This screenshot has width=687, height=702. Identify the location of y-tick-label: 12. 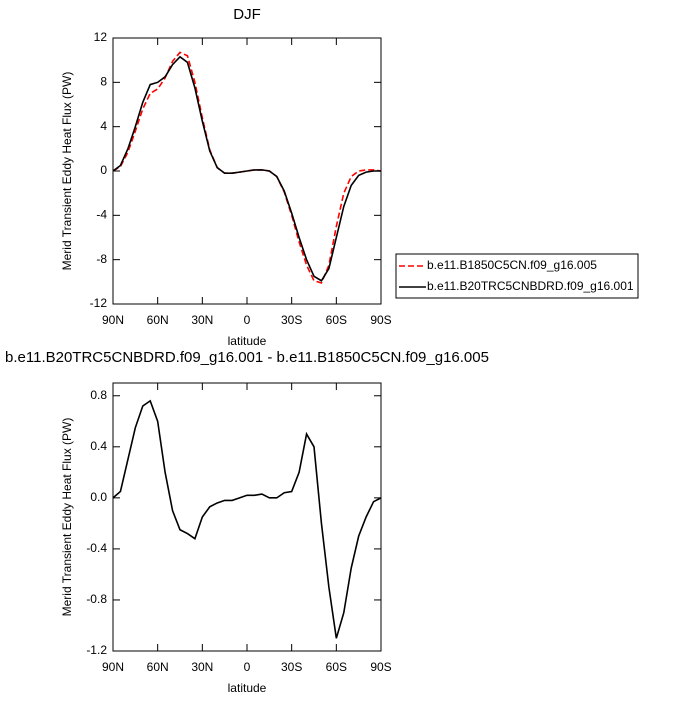
(101, 37).